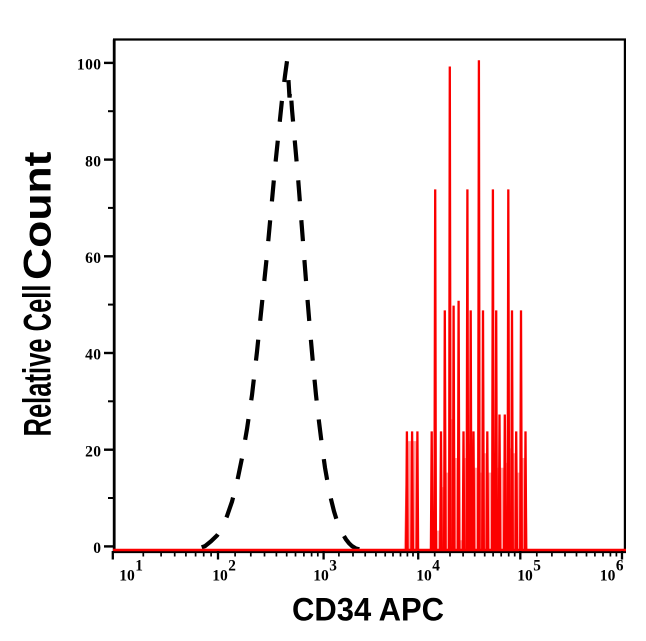 The height and width of the screenshot is (641, 646). I want to click on svg-text: 2, so click(232, 565).